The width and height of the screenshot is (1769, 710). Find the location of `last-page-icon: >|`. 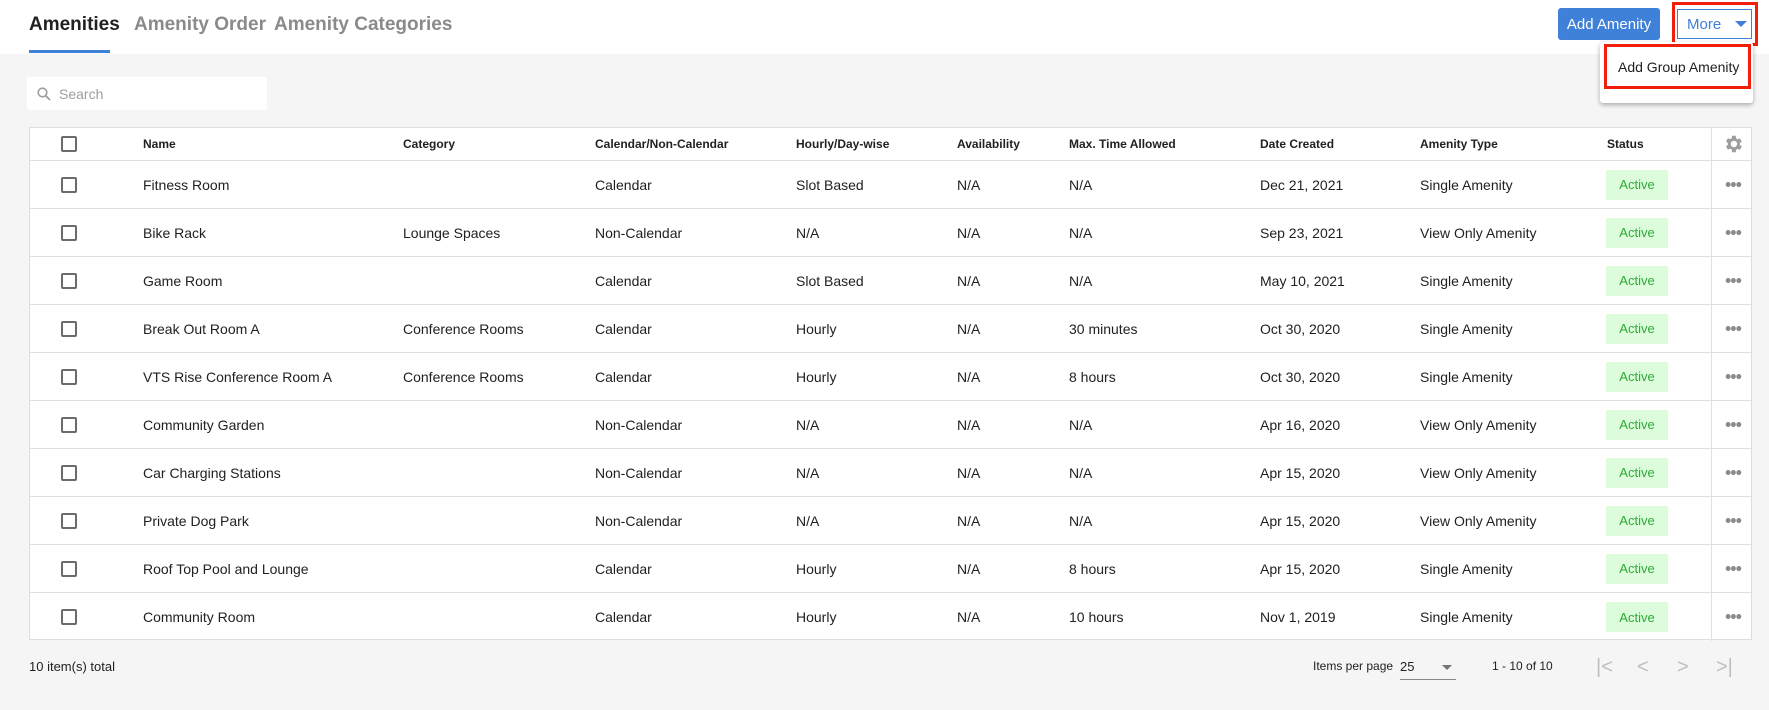

last-page-icon: >| is located at coordinates (1724, 667).